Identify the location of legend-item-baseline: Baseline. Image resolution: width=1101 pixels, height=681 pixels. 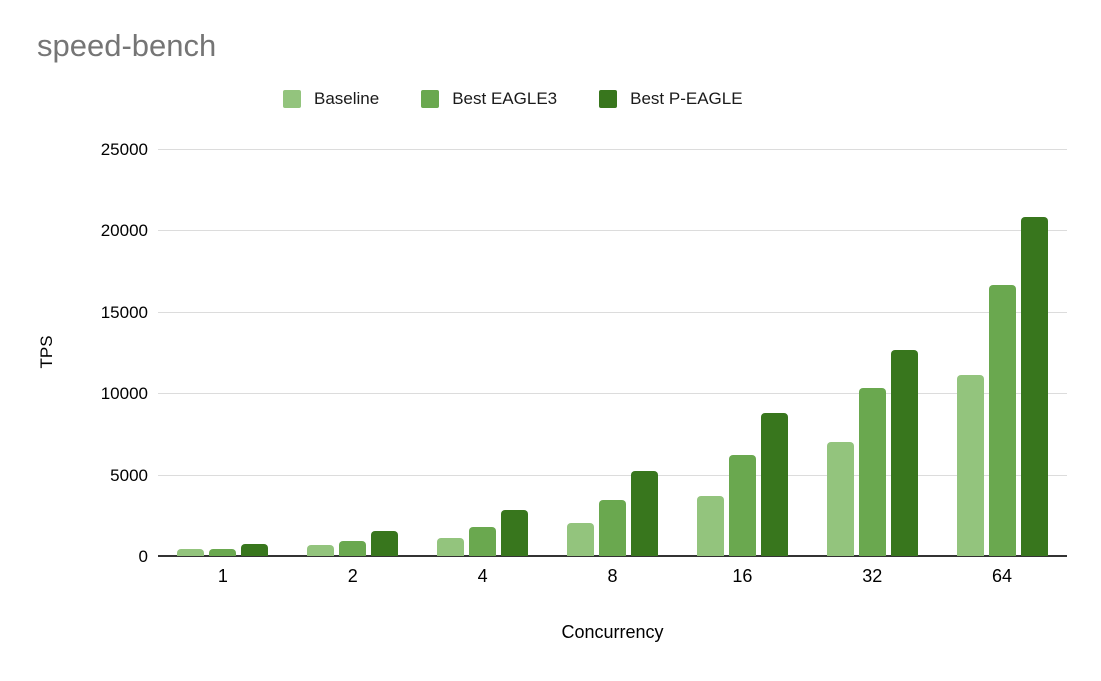
(331, 99).